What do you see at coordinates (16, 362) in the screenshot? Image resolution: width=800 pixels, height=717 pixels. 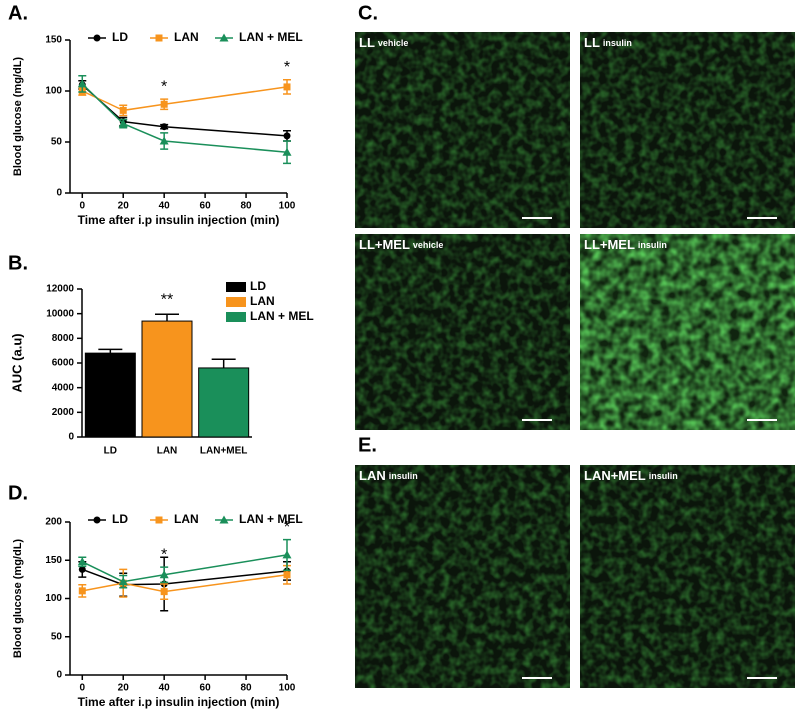 I see `y-axis-label: AUC (a.u)` at bounding box center [16, 362].